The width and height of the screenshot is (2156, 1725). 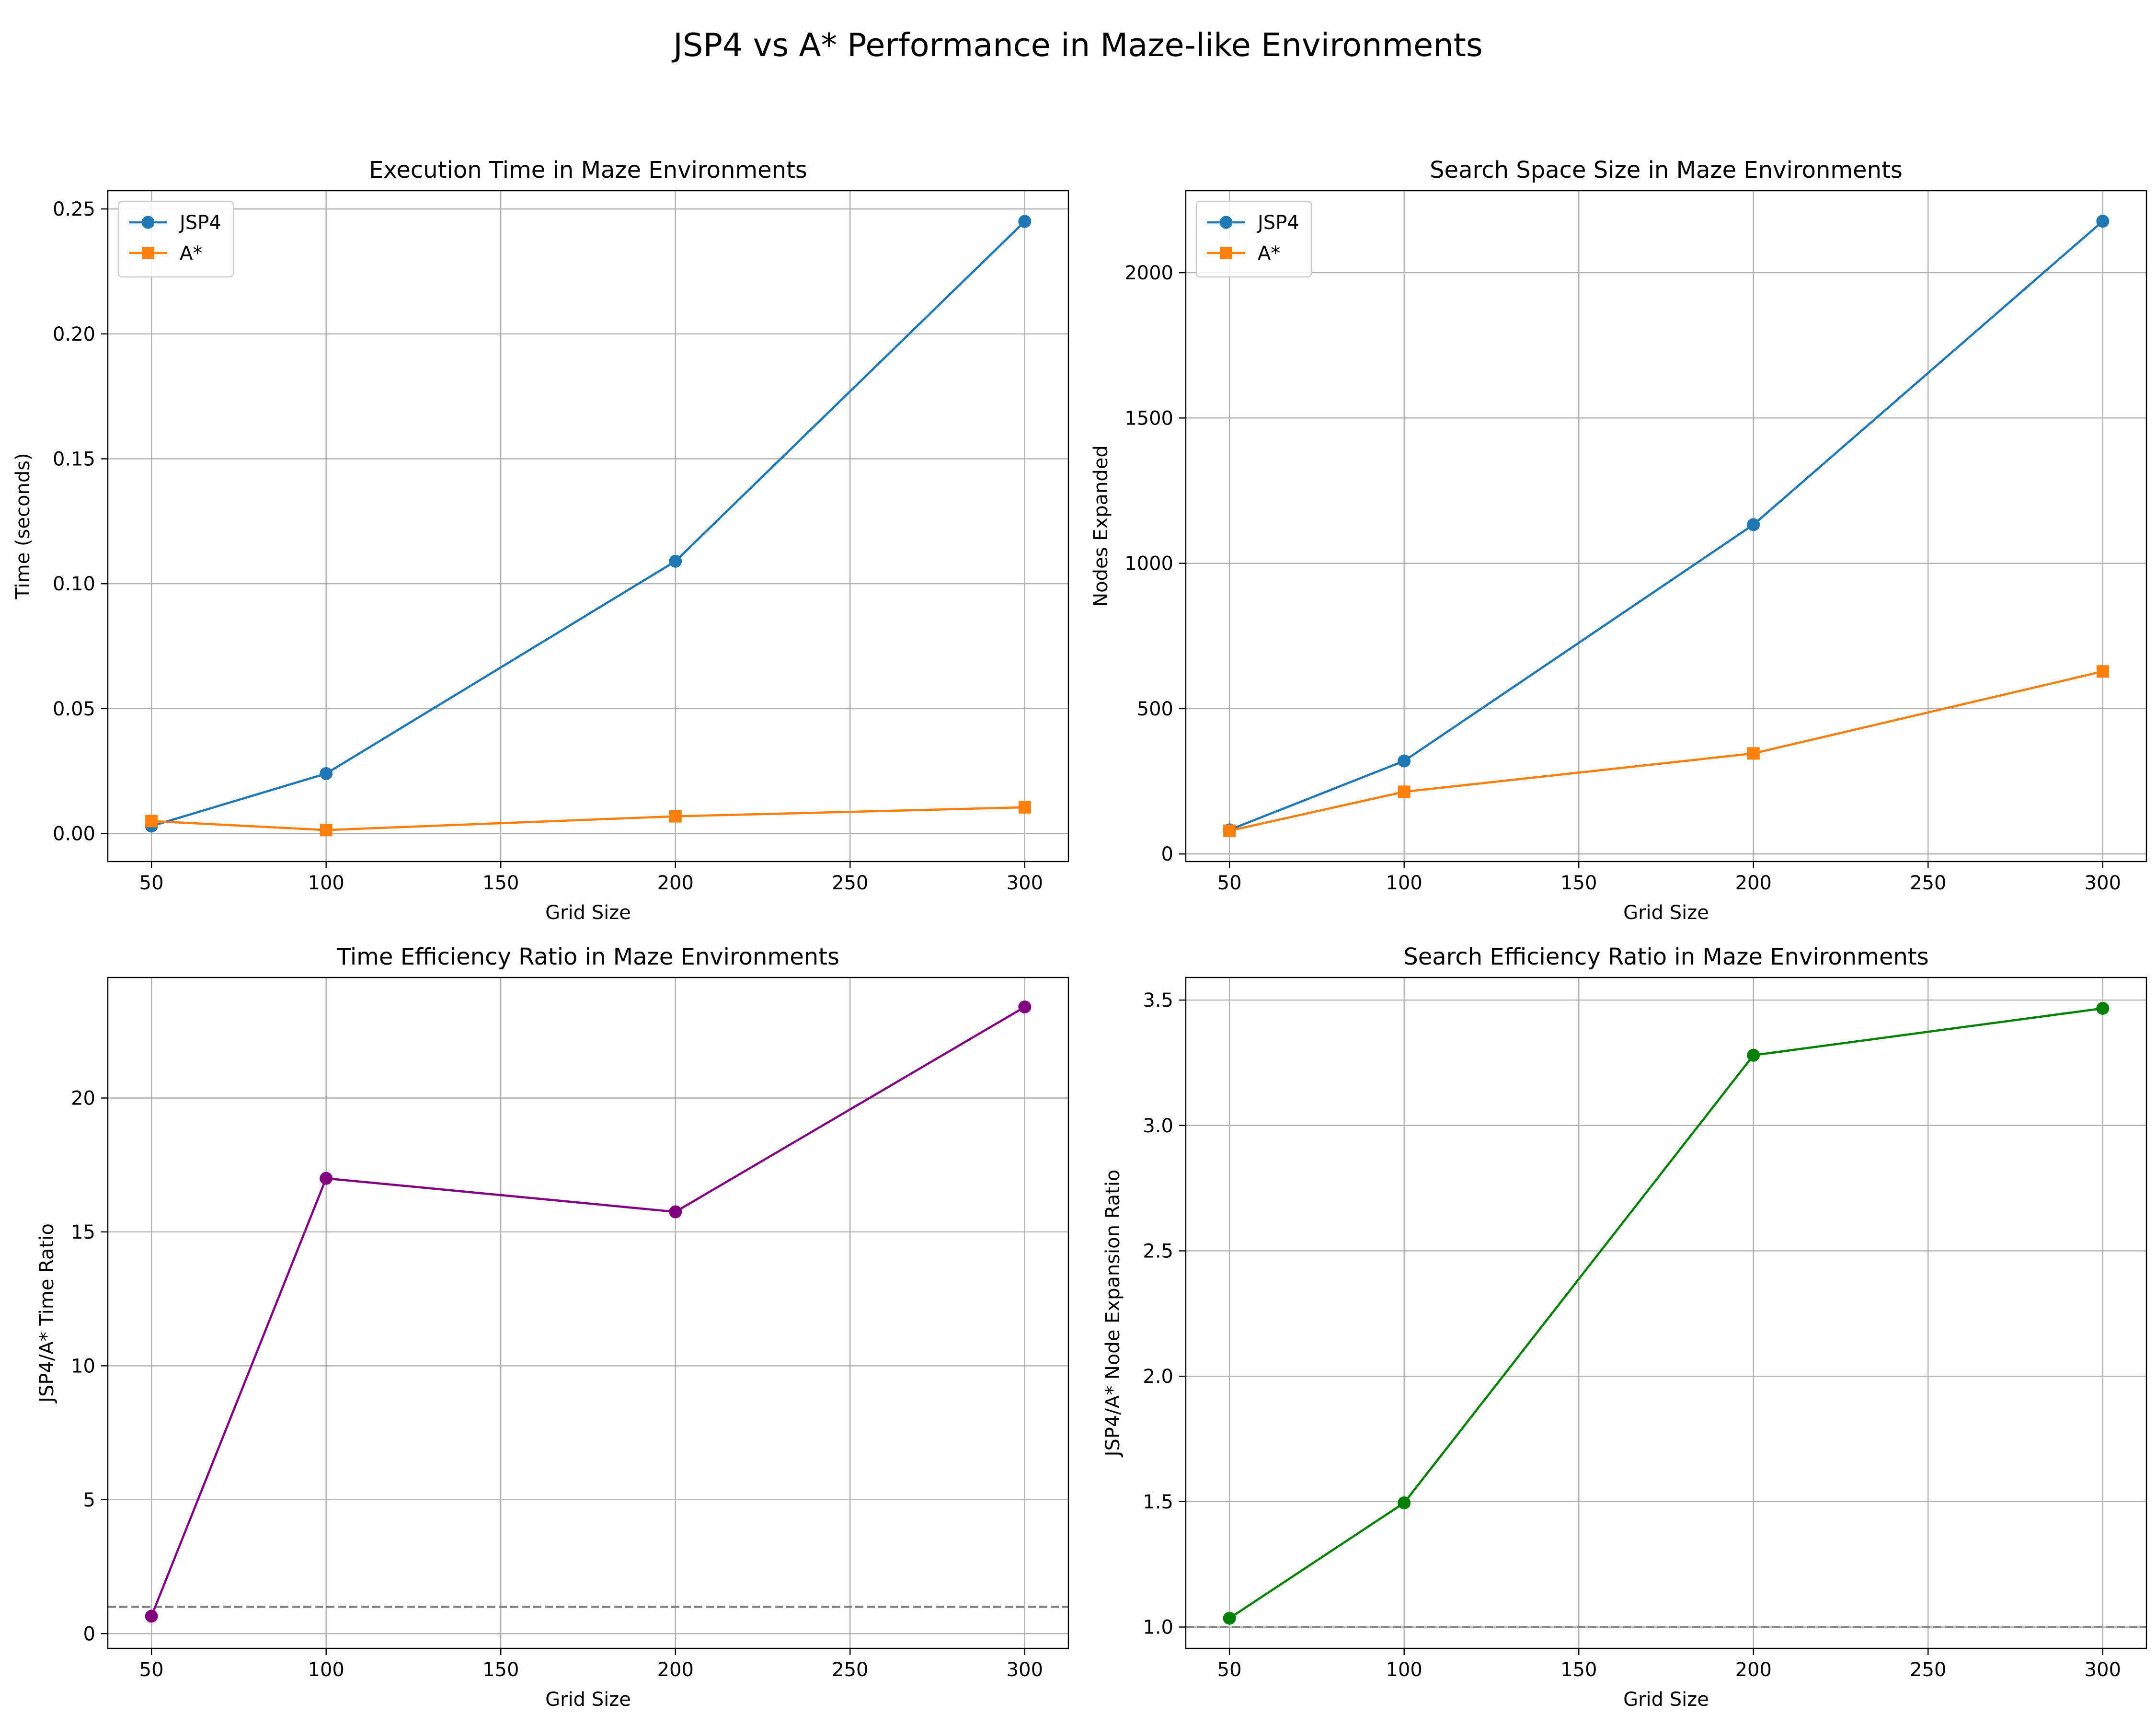 I want to click on y-axis-label: JSP4/A* Time Ratio, so click(x=47, y=1313).